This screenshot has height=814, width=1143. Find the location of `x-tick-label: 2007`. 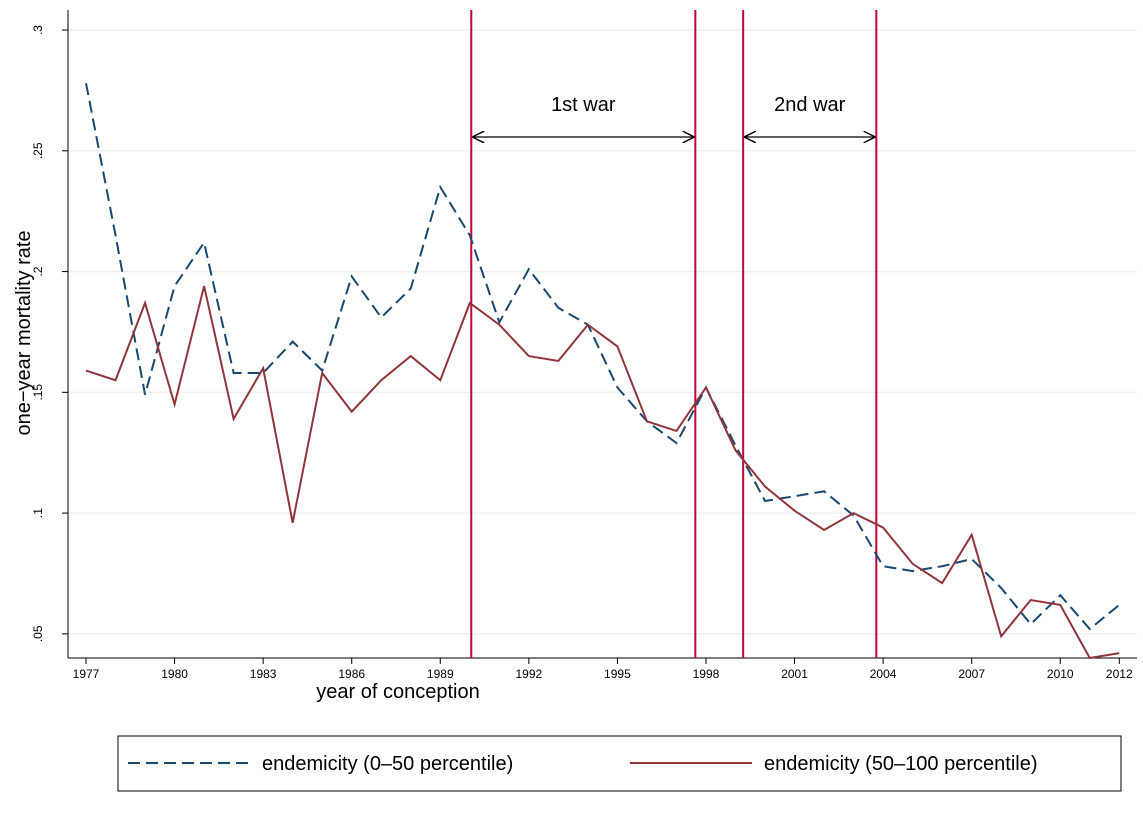

x-tick-label: 2007 is located at coordinates (971, 674).